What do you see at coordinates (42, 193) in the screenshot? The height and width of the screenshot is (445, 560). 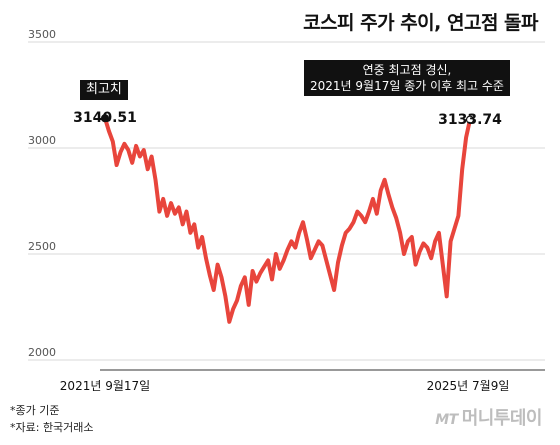 I see `y-axis-ticks: 2000 2500 3000 3500` at bounding box center [42, 193].